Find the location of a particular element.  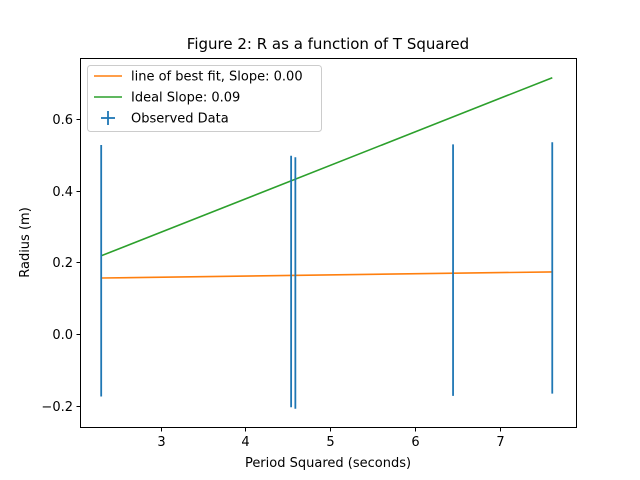

x-axis-ticks: 3 4 5 6 7 is located at coordinates (331, 438).